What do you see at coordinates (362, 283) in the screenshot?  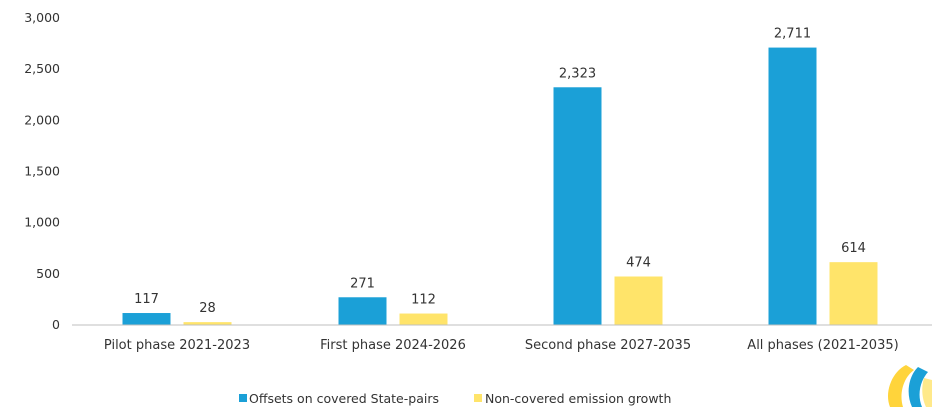 I see `data-label: 271` at bounding box center [362, 283].